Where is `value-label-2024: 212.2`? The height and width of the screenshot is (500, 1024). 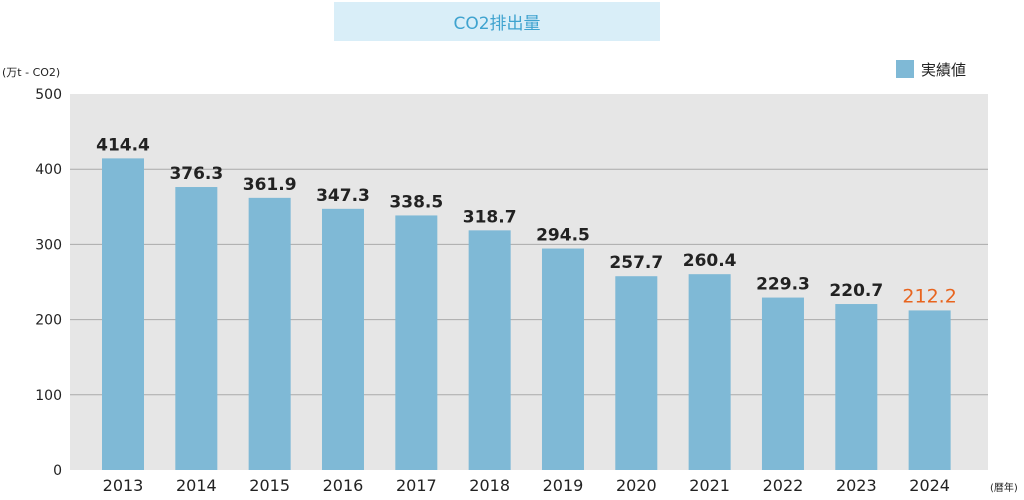 value-label-2024: 212.2 is located at coordinates (929, 296).